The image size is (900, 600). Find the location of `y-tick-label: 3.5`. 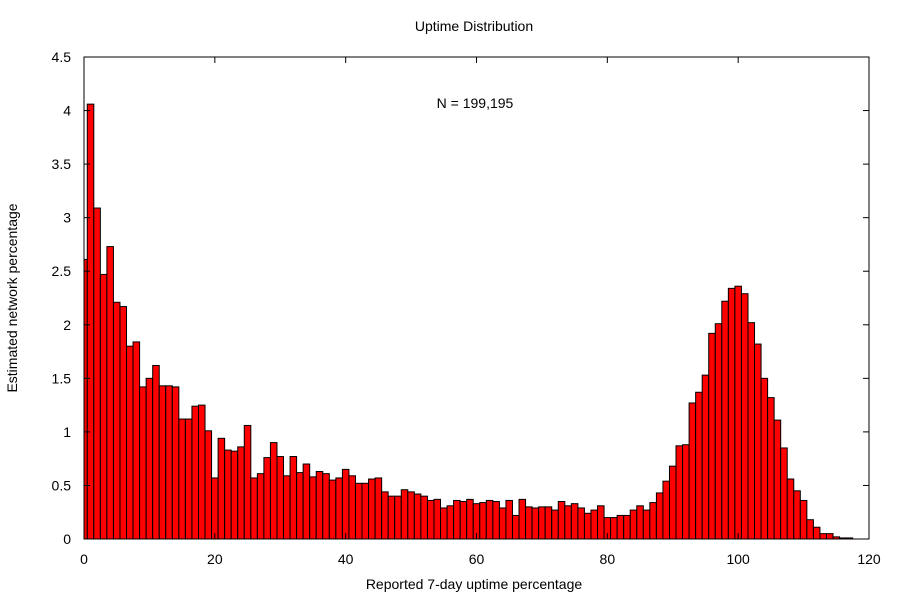

y-tick-label: 3.5 is located at coordinates (62, 164).